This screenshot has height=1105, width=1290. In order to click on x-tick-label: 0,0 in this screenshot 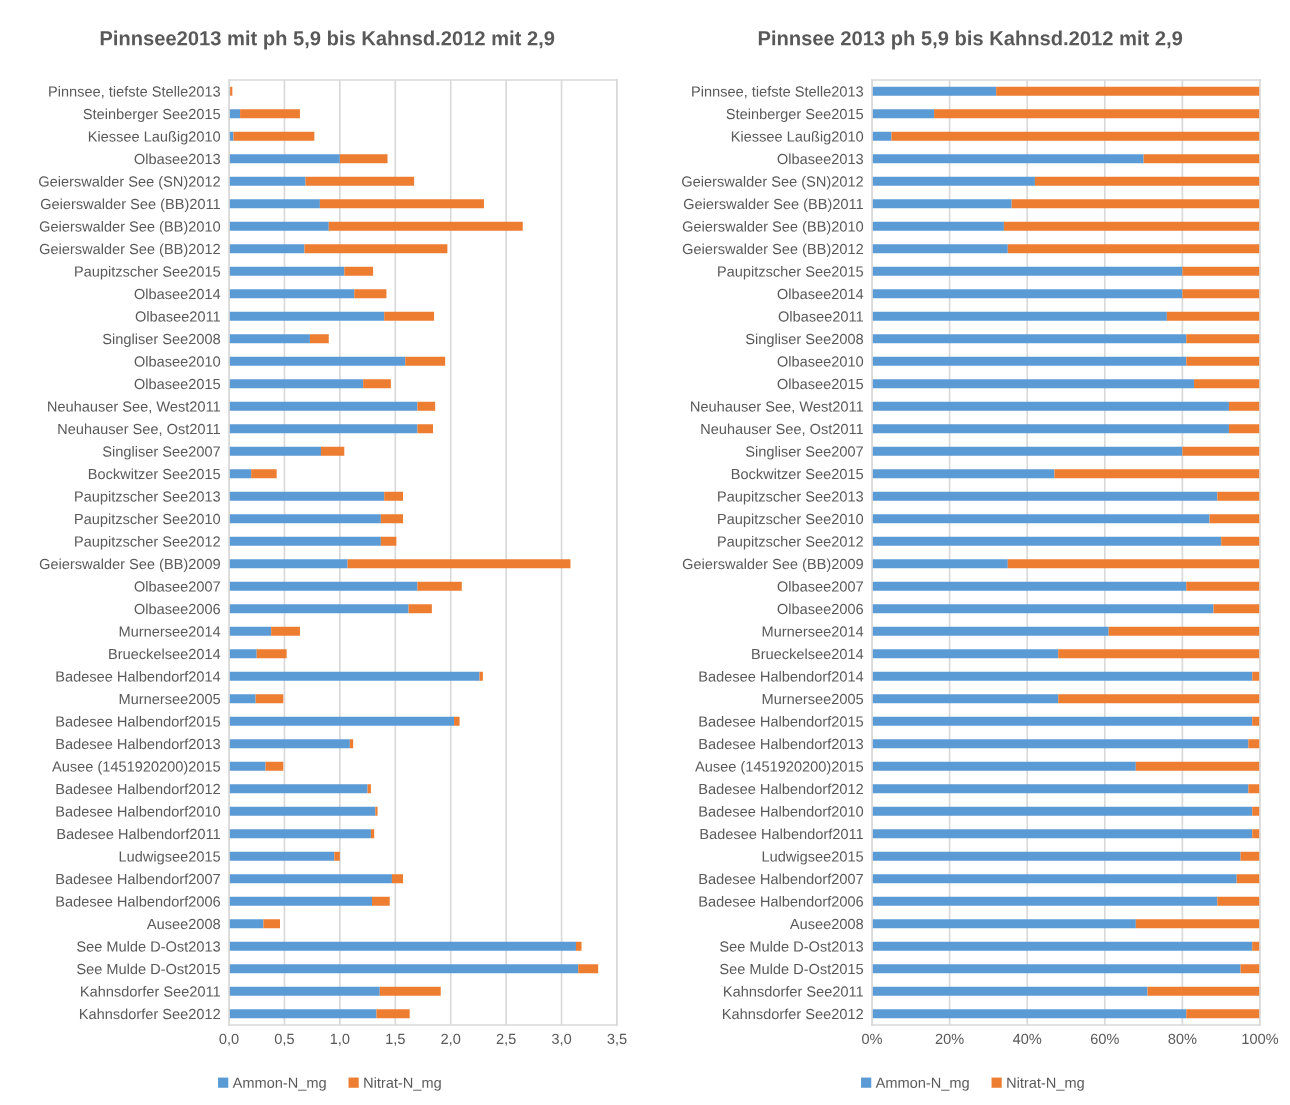, I will do `click(229, 1039)`.